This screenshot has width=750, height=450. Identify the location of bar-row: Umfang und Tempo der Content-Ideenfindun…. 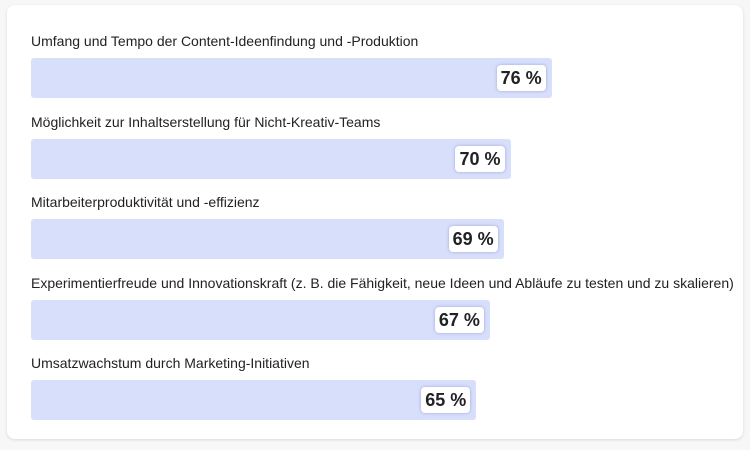
(291, 64).